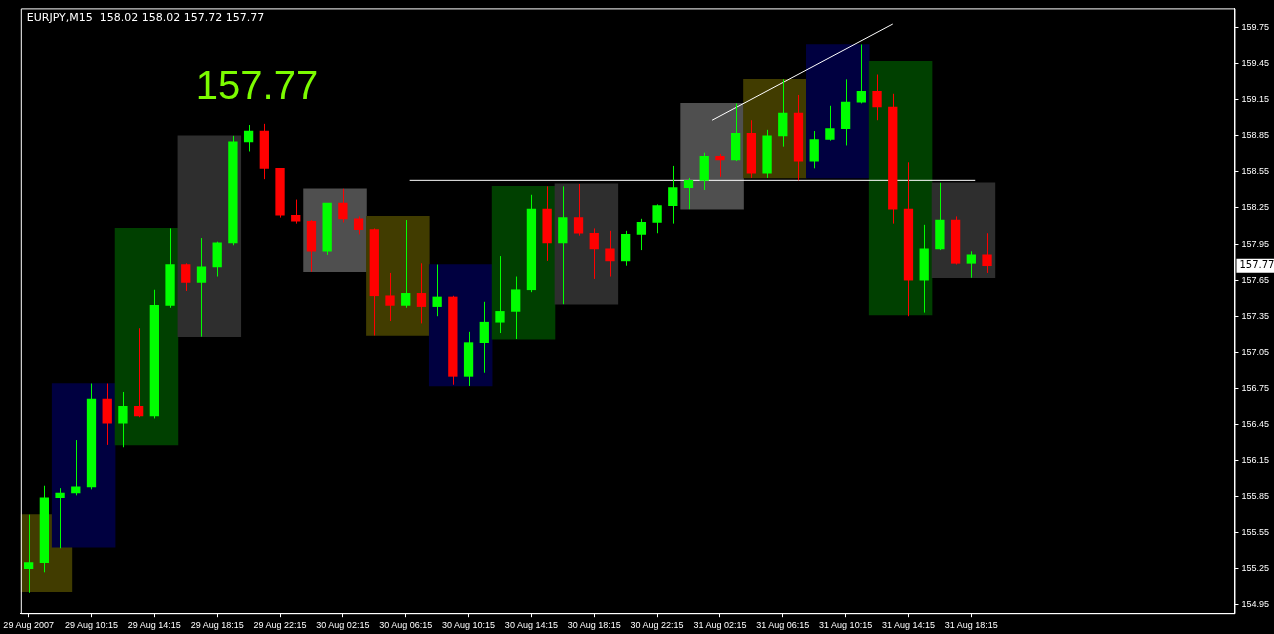 Image resolution: width=1274 pixels, height=634 pixels. I want to click on x-tick-label: 29 Aug 10:15, so click(91, 625).